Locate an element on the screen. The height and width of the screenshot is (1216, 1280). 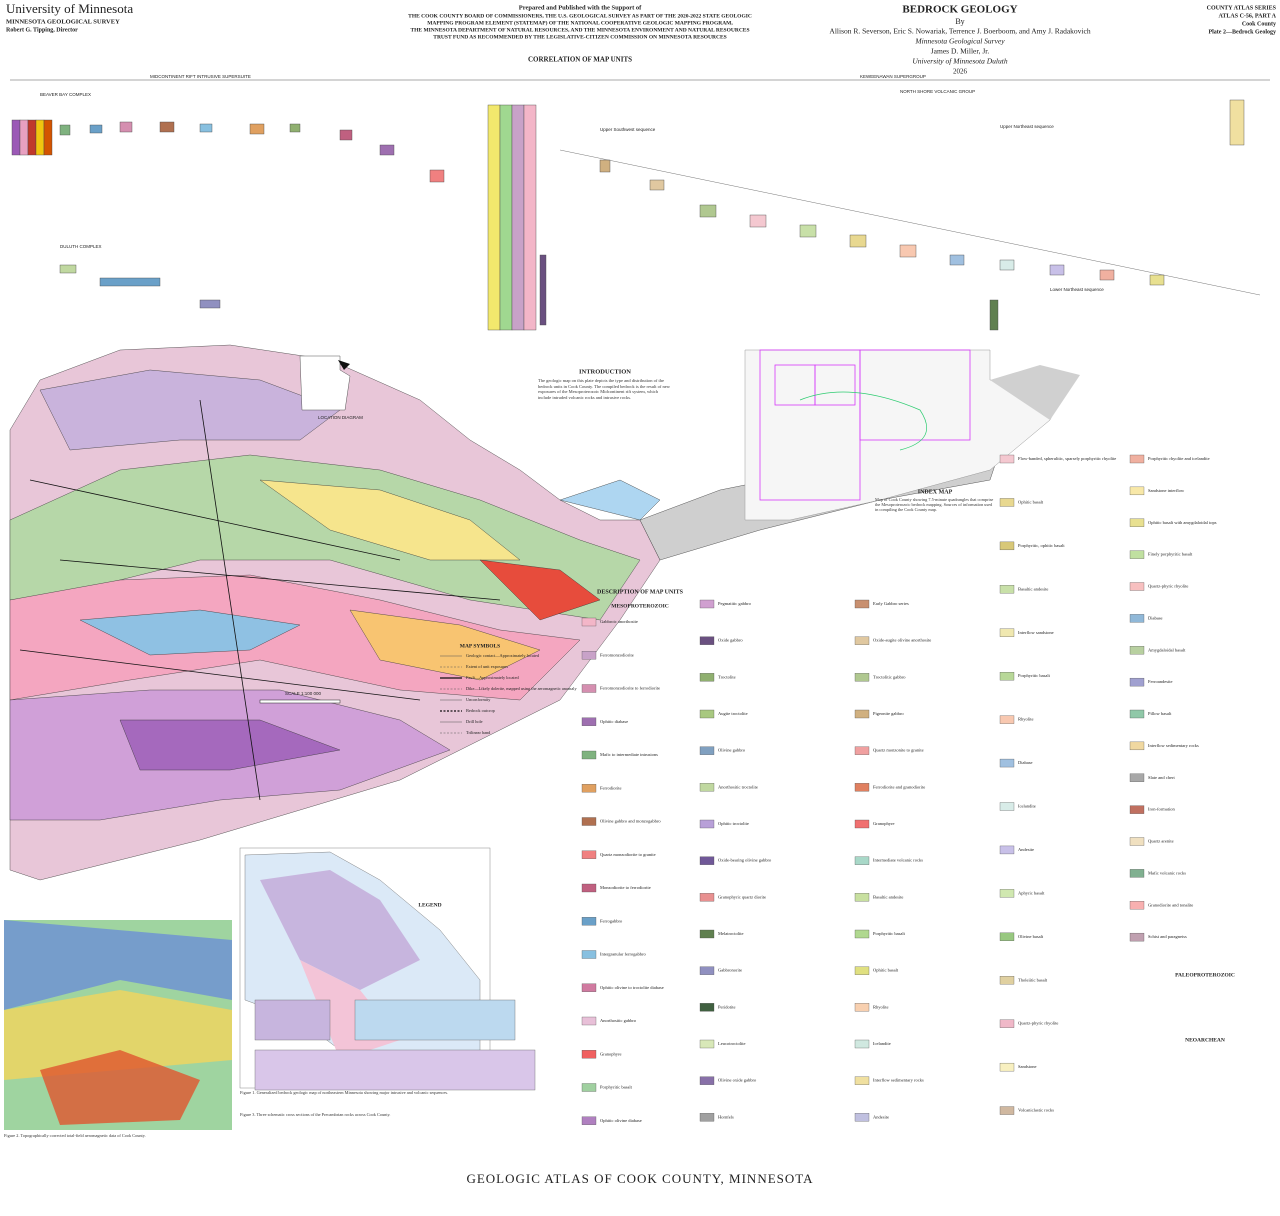
unit-label: Interflow sandstone is located at coordinates (1036, 632).